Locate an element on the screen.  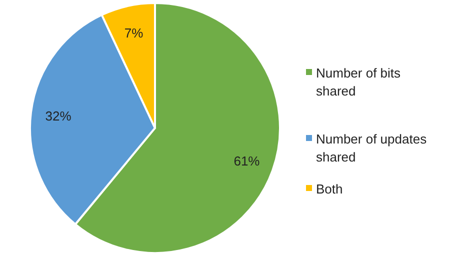
data-label: 61% is located at coordinates (247, 161).